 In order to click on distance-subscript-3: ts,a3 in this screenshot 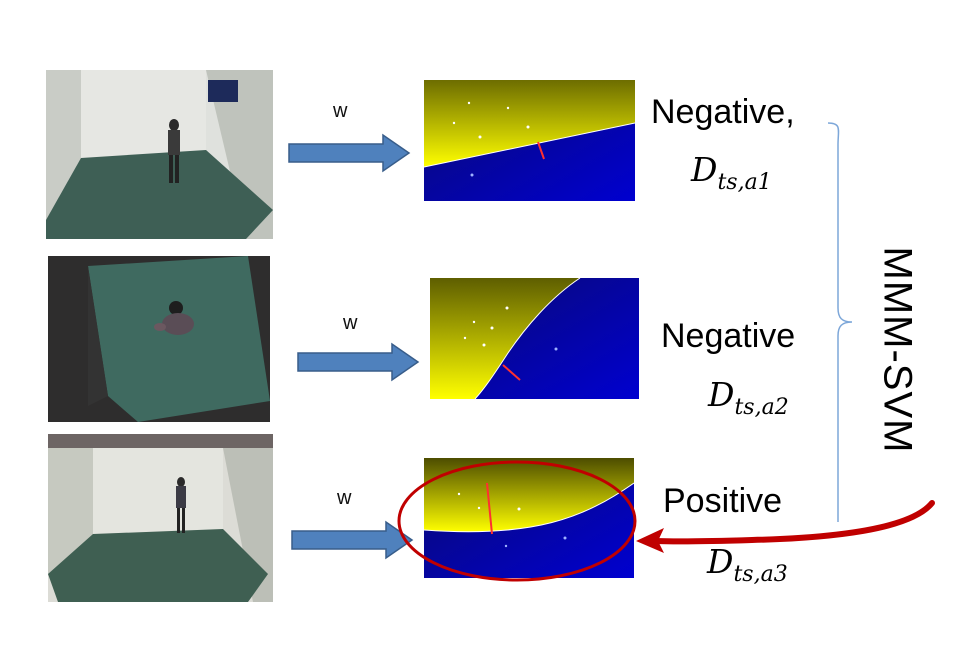, I will do `click(760, 574)`.